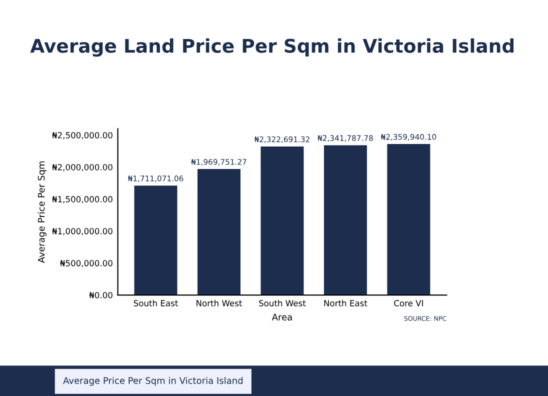  I want to click on x-tick-label: Core VI, so click(408, 303).